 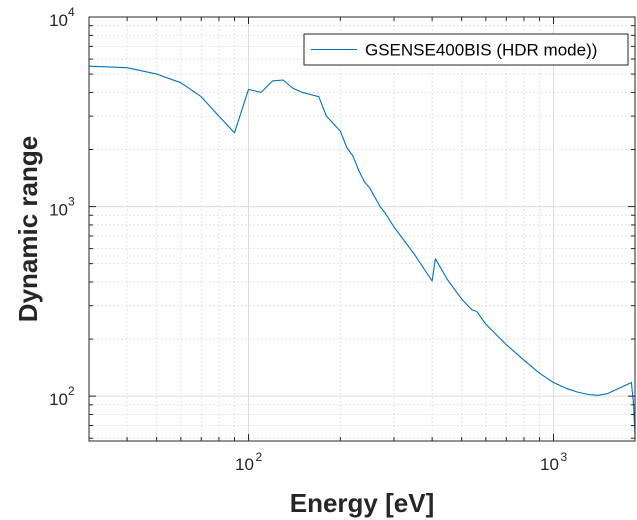 I want to click on legend-label: GSENSE400BIS (HDR mode)), so click(x=481, y=50).